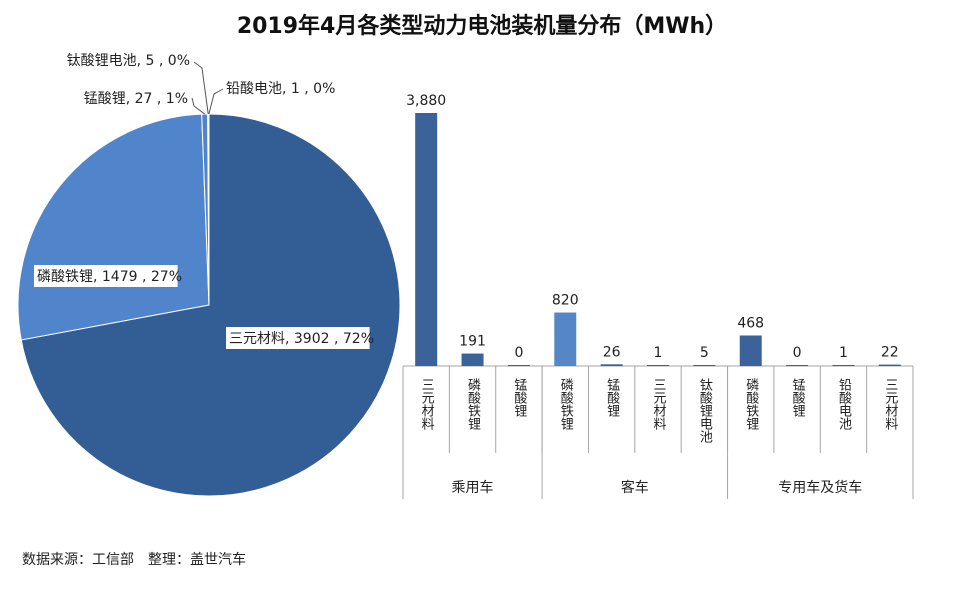 The height and width of the screenshot is (593, 964). I want to click on bar-客车-三元材料, so click(658, 365).